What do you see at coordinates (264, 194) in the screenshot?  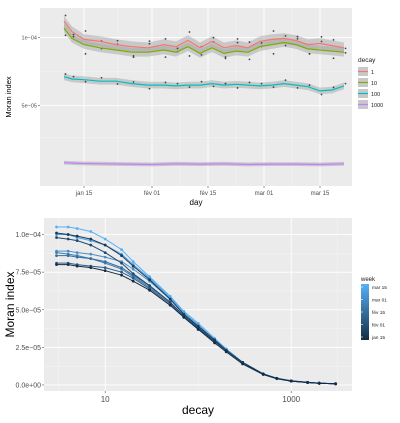 I see `x-tick-label: mar 01` at bounding box center [264, 194].